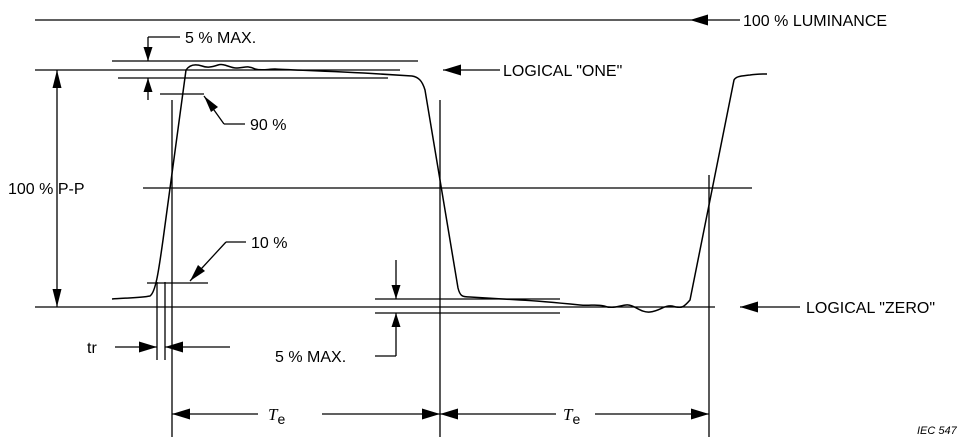  I want to click on ten-percent-annotation: 10 %, so click(217, 259).